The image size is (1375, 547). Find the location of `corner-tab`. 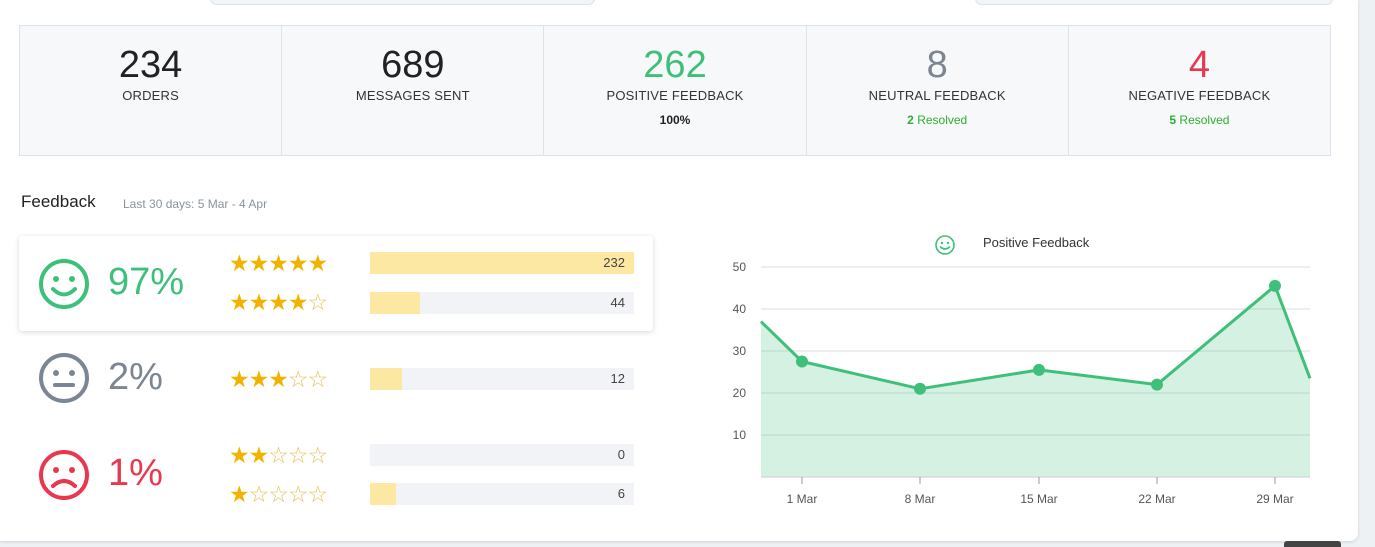

corner-tab is located at coordinates (1312, 544).